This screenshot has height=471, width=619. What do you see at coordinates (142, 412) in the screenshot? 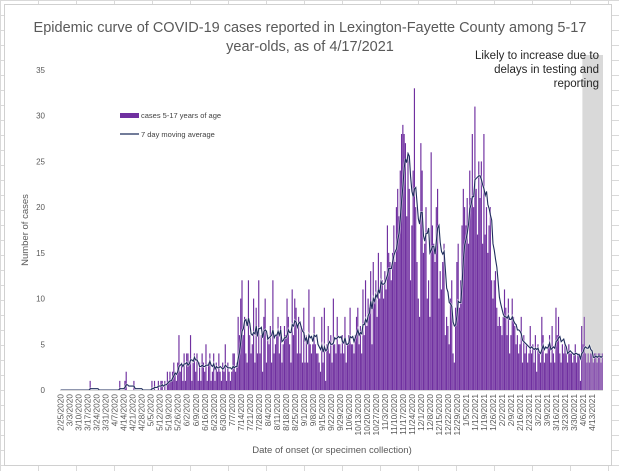
I see `x-tick-label: 4/28/2020` at bounding box center [142, 412].